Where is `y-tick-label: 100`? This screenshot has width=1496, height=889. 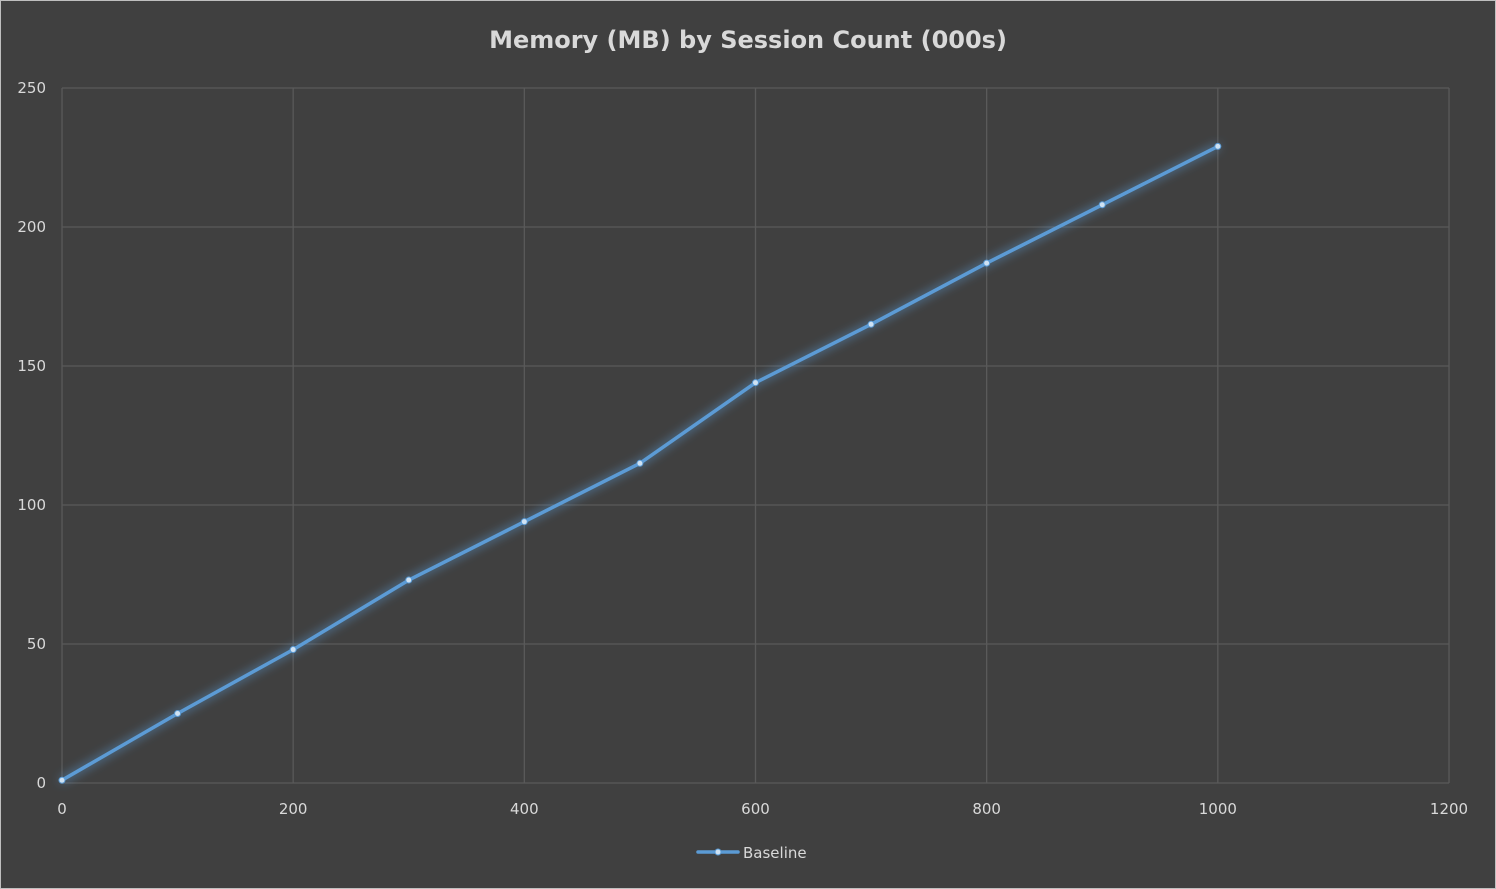 y-tick-label: 100 is located at coordinates (31, 505).